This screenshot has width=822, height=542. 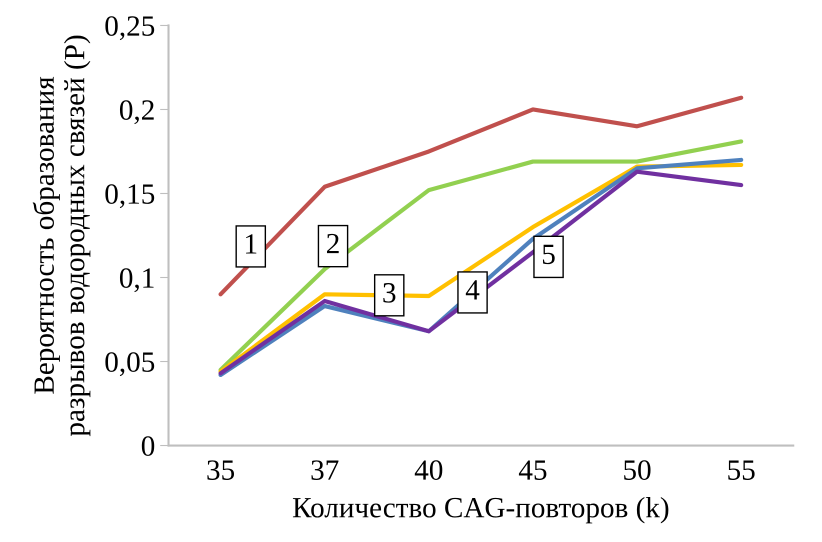 What do you see at coordinates (137, 112) in the screenshot?
I see `y-tick-label: 0,2` at bounding box center [137, 112].